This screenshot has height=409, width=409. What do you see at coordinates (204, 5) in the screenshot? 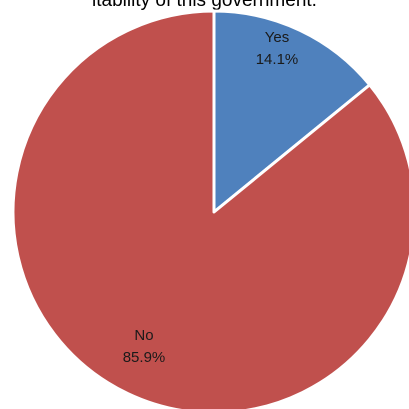
I see `chart-title: itability of this government.` at bounding box center [204, 5].